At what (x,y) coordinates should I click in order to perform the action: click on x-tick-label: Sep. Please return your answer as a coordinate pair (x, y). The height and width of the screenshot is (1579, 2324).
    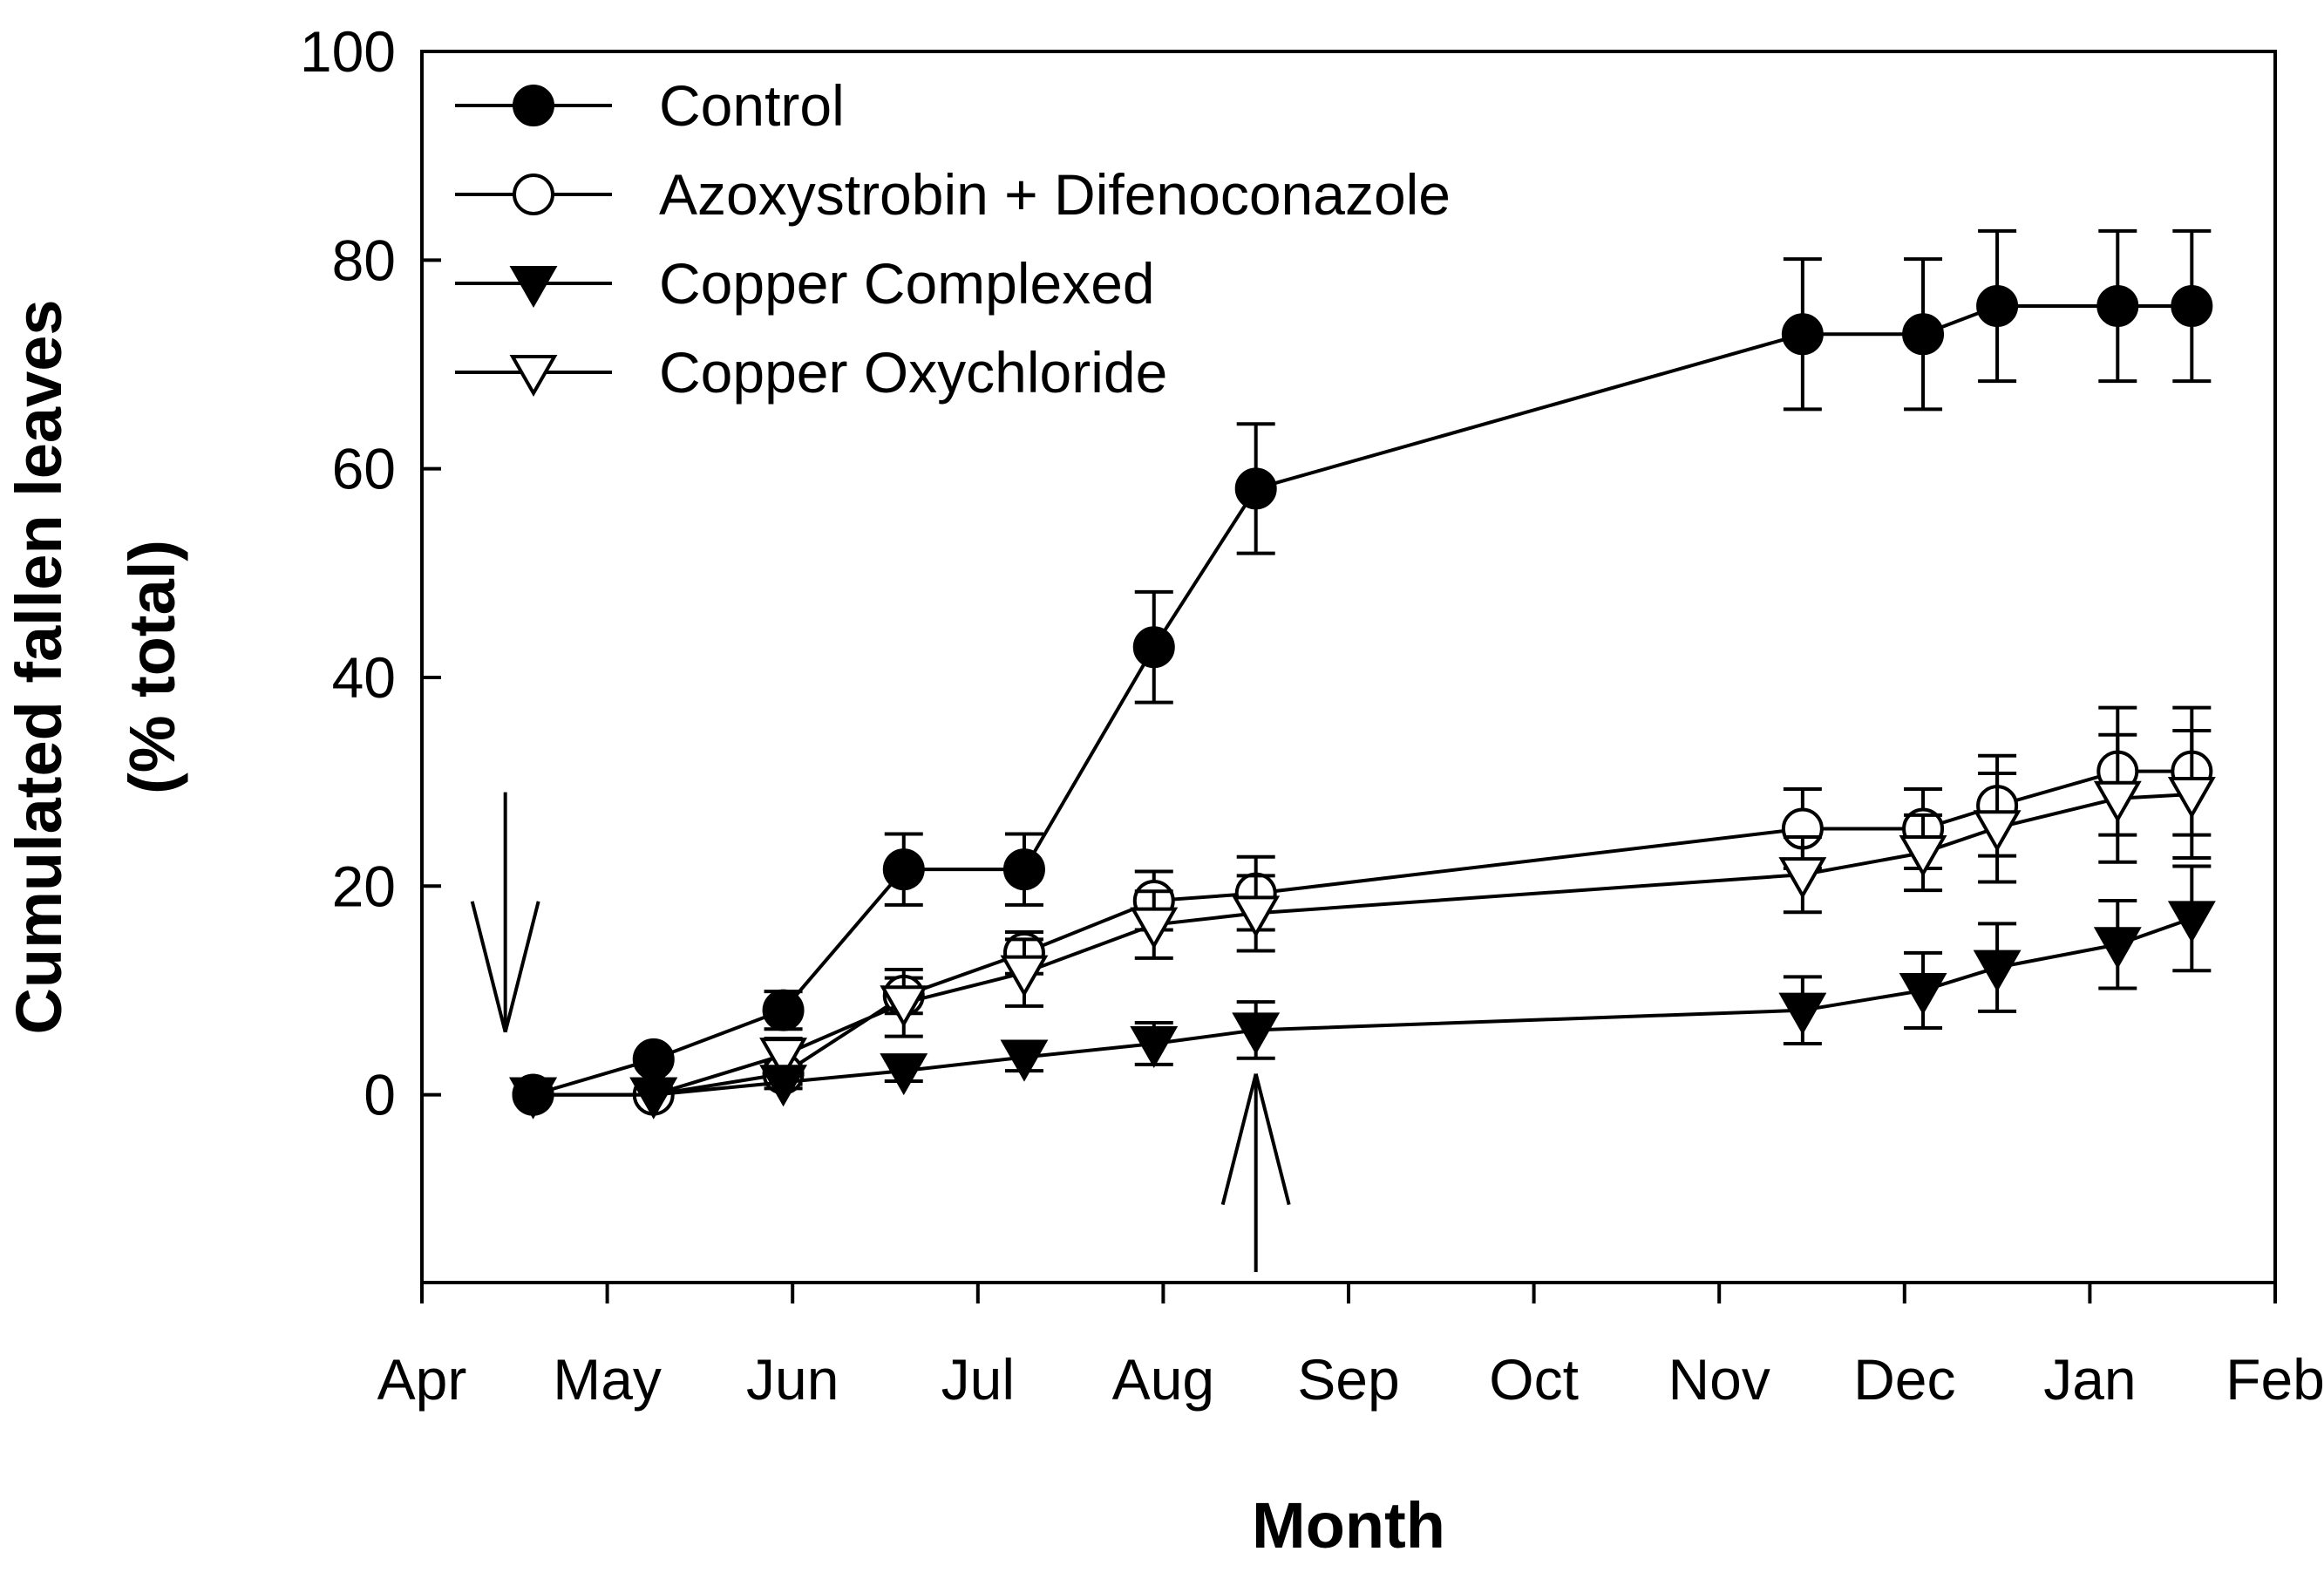
    Looking at the image, I should click on (1348, 1379).